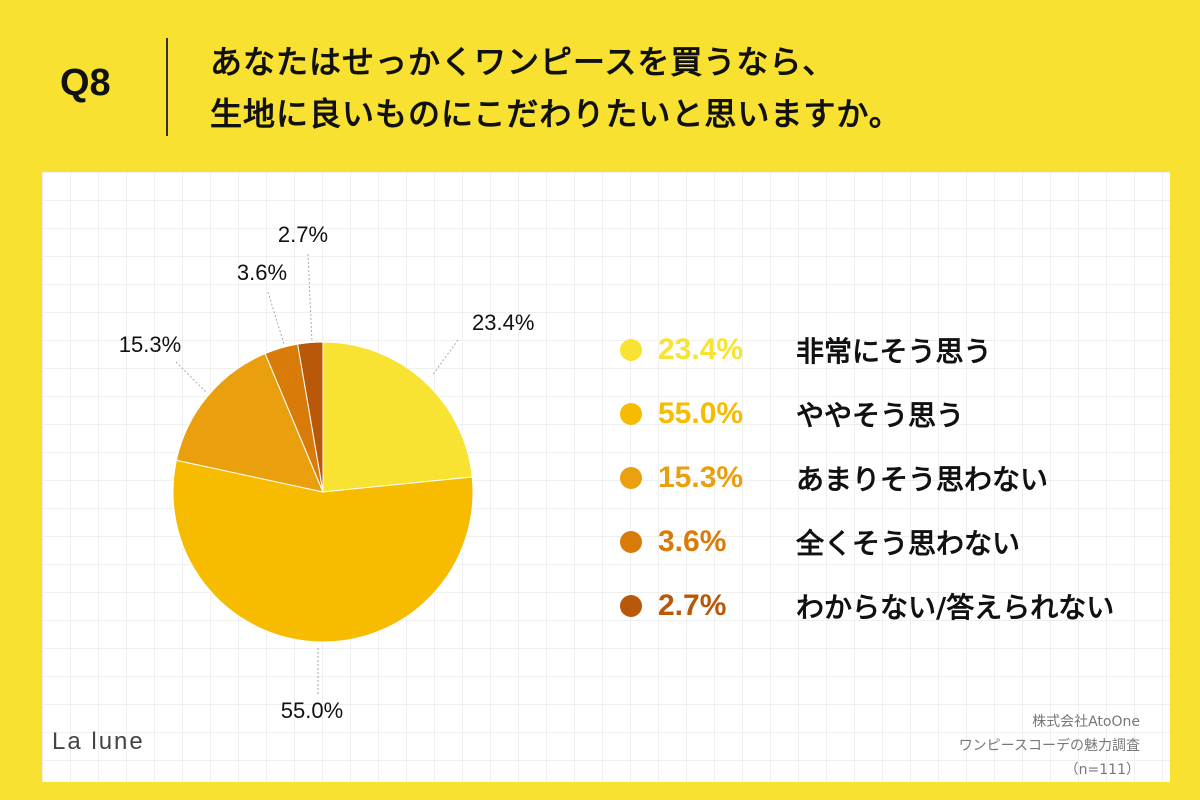 The image size is (1200, 800). Describe the element at coordinates (303, 234) in the screenshot. I see `data-label-5: 2.7%` at that location.